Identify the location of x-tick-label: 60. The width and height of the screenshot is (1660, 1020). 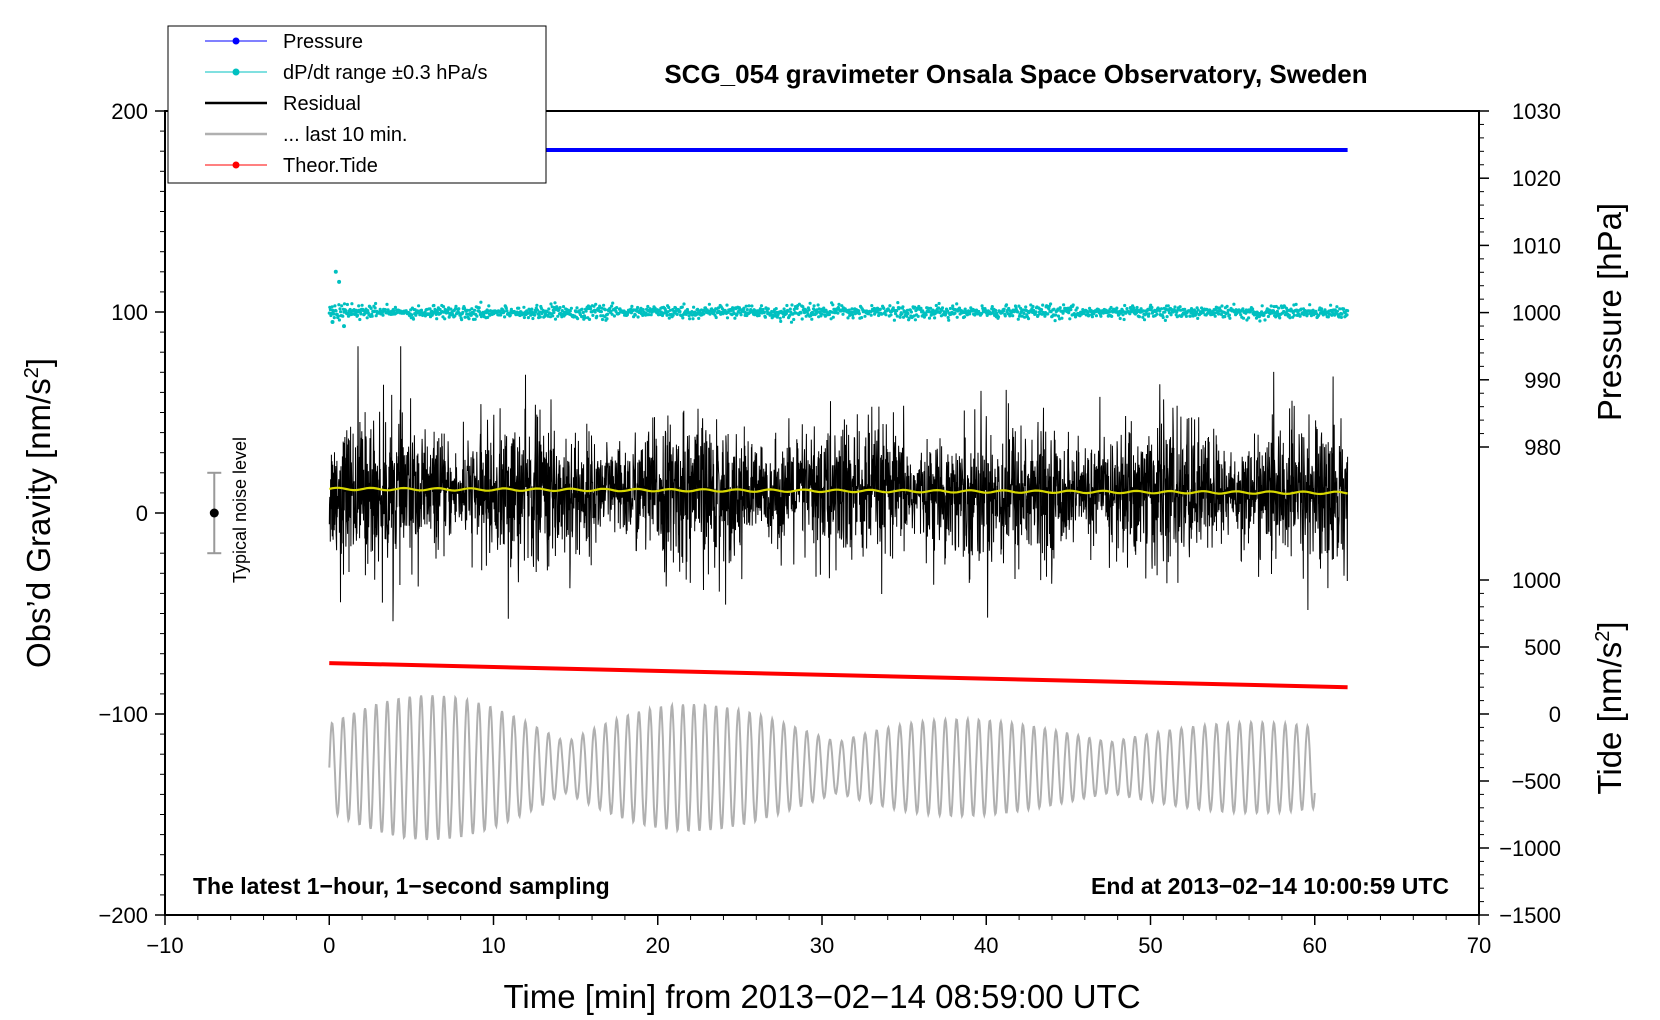
(1315, 945).